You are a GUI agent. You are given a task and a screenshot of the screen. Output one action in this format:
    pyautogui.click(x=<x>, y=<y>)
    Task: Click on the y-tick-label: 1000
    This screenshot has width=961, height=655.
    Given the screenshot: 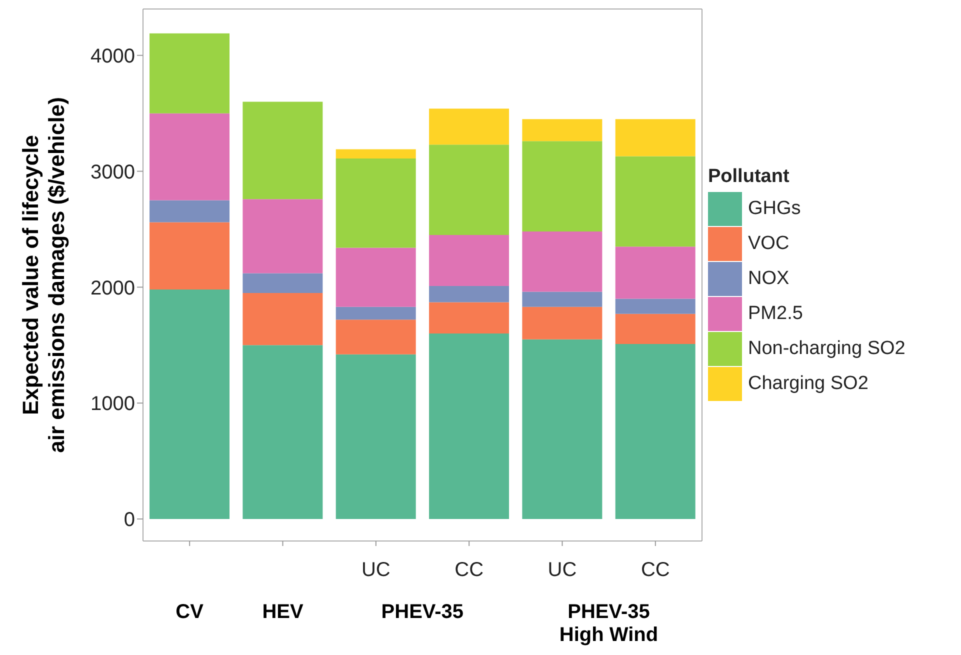 What is the action you would take?
    pyautogui.click(x=112, y=404)
    